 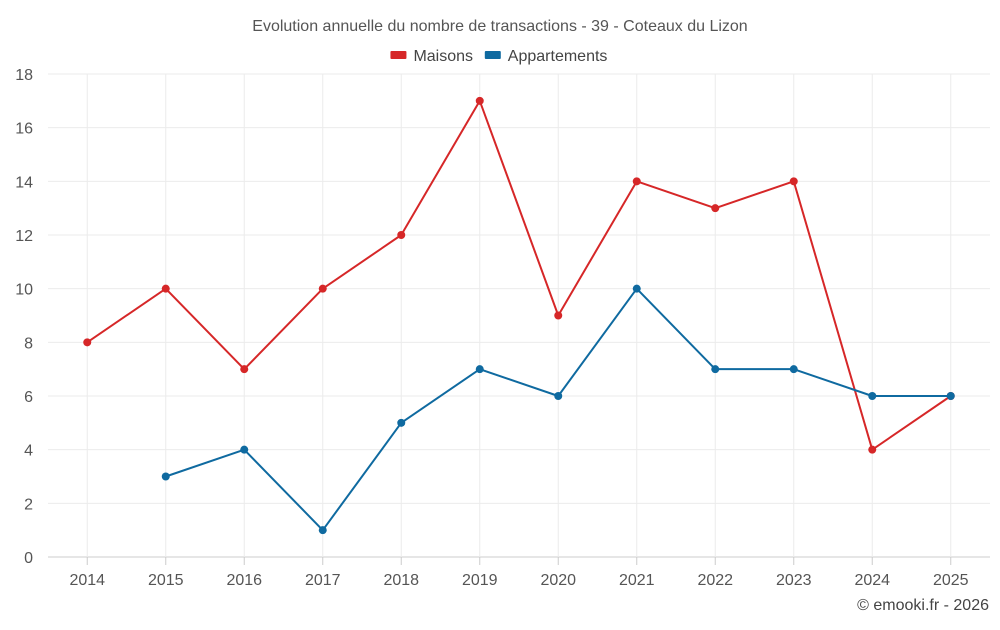 What do you see at coordinates (492, 55) in the screenshot?
I see `legend-swatch-appartements` at bounding box center [492, 55].